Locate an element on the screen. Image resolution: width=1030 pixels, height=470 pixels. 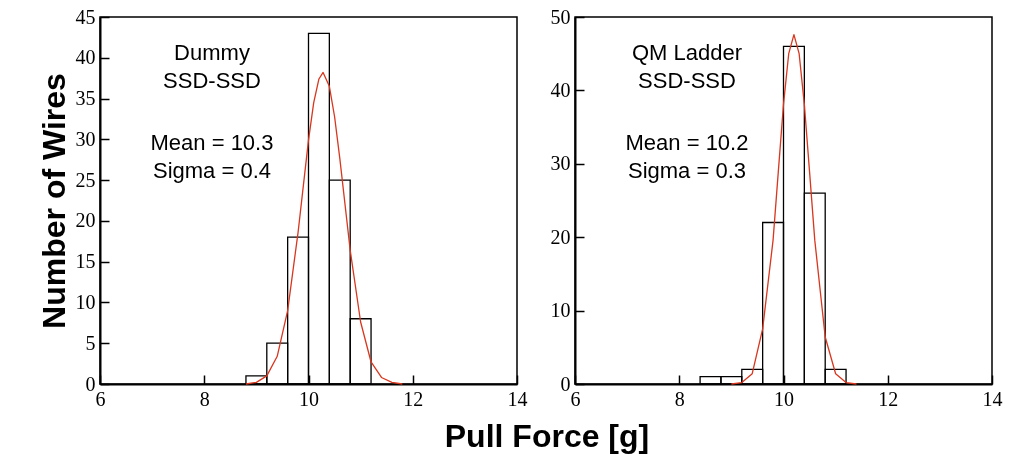
annotation: Mean = 10.2 is located at coordinates (687, 142).